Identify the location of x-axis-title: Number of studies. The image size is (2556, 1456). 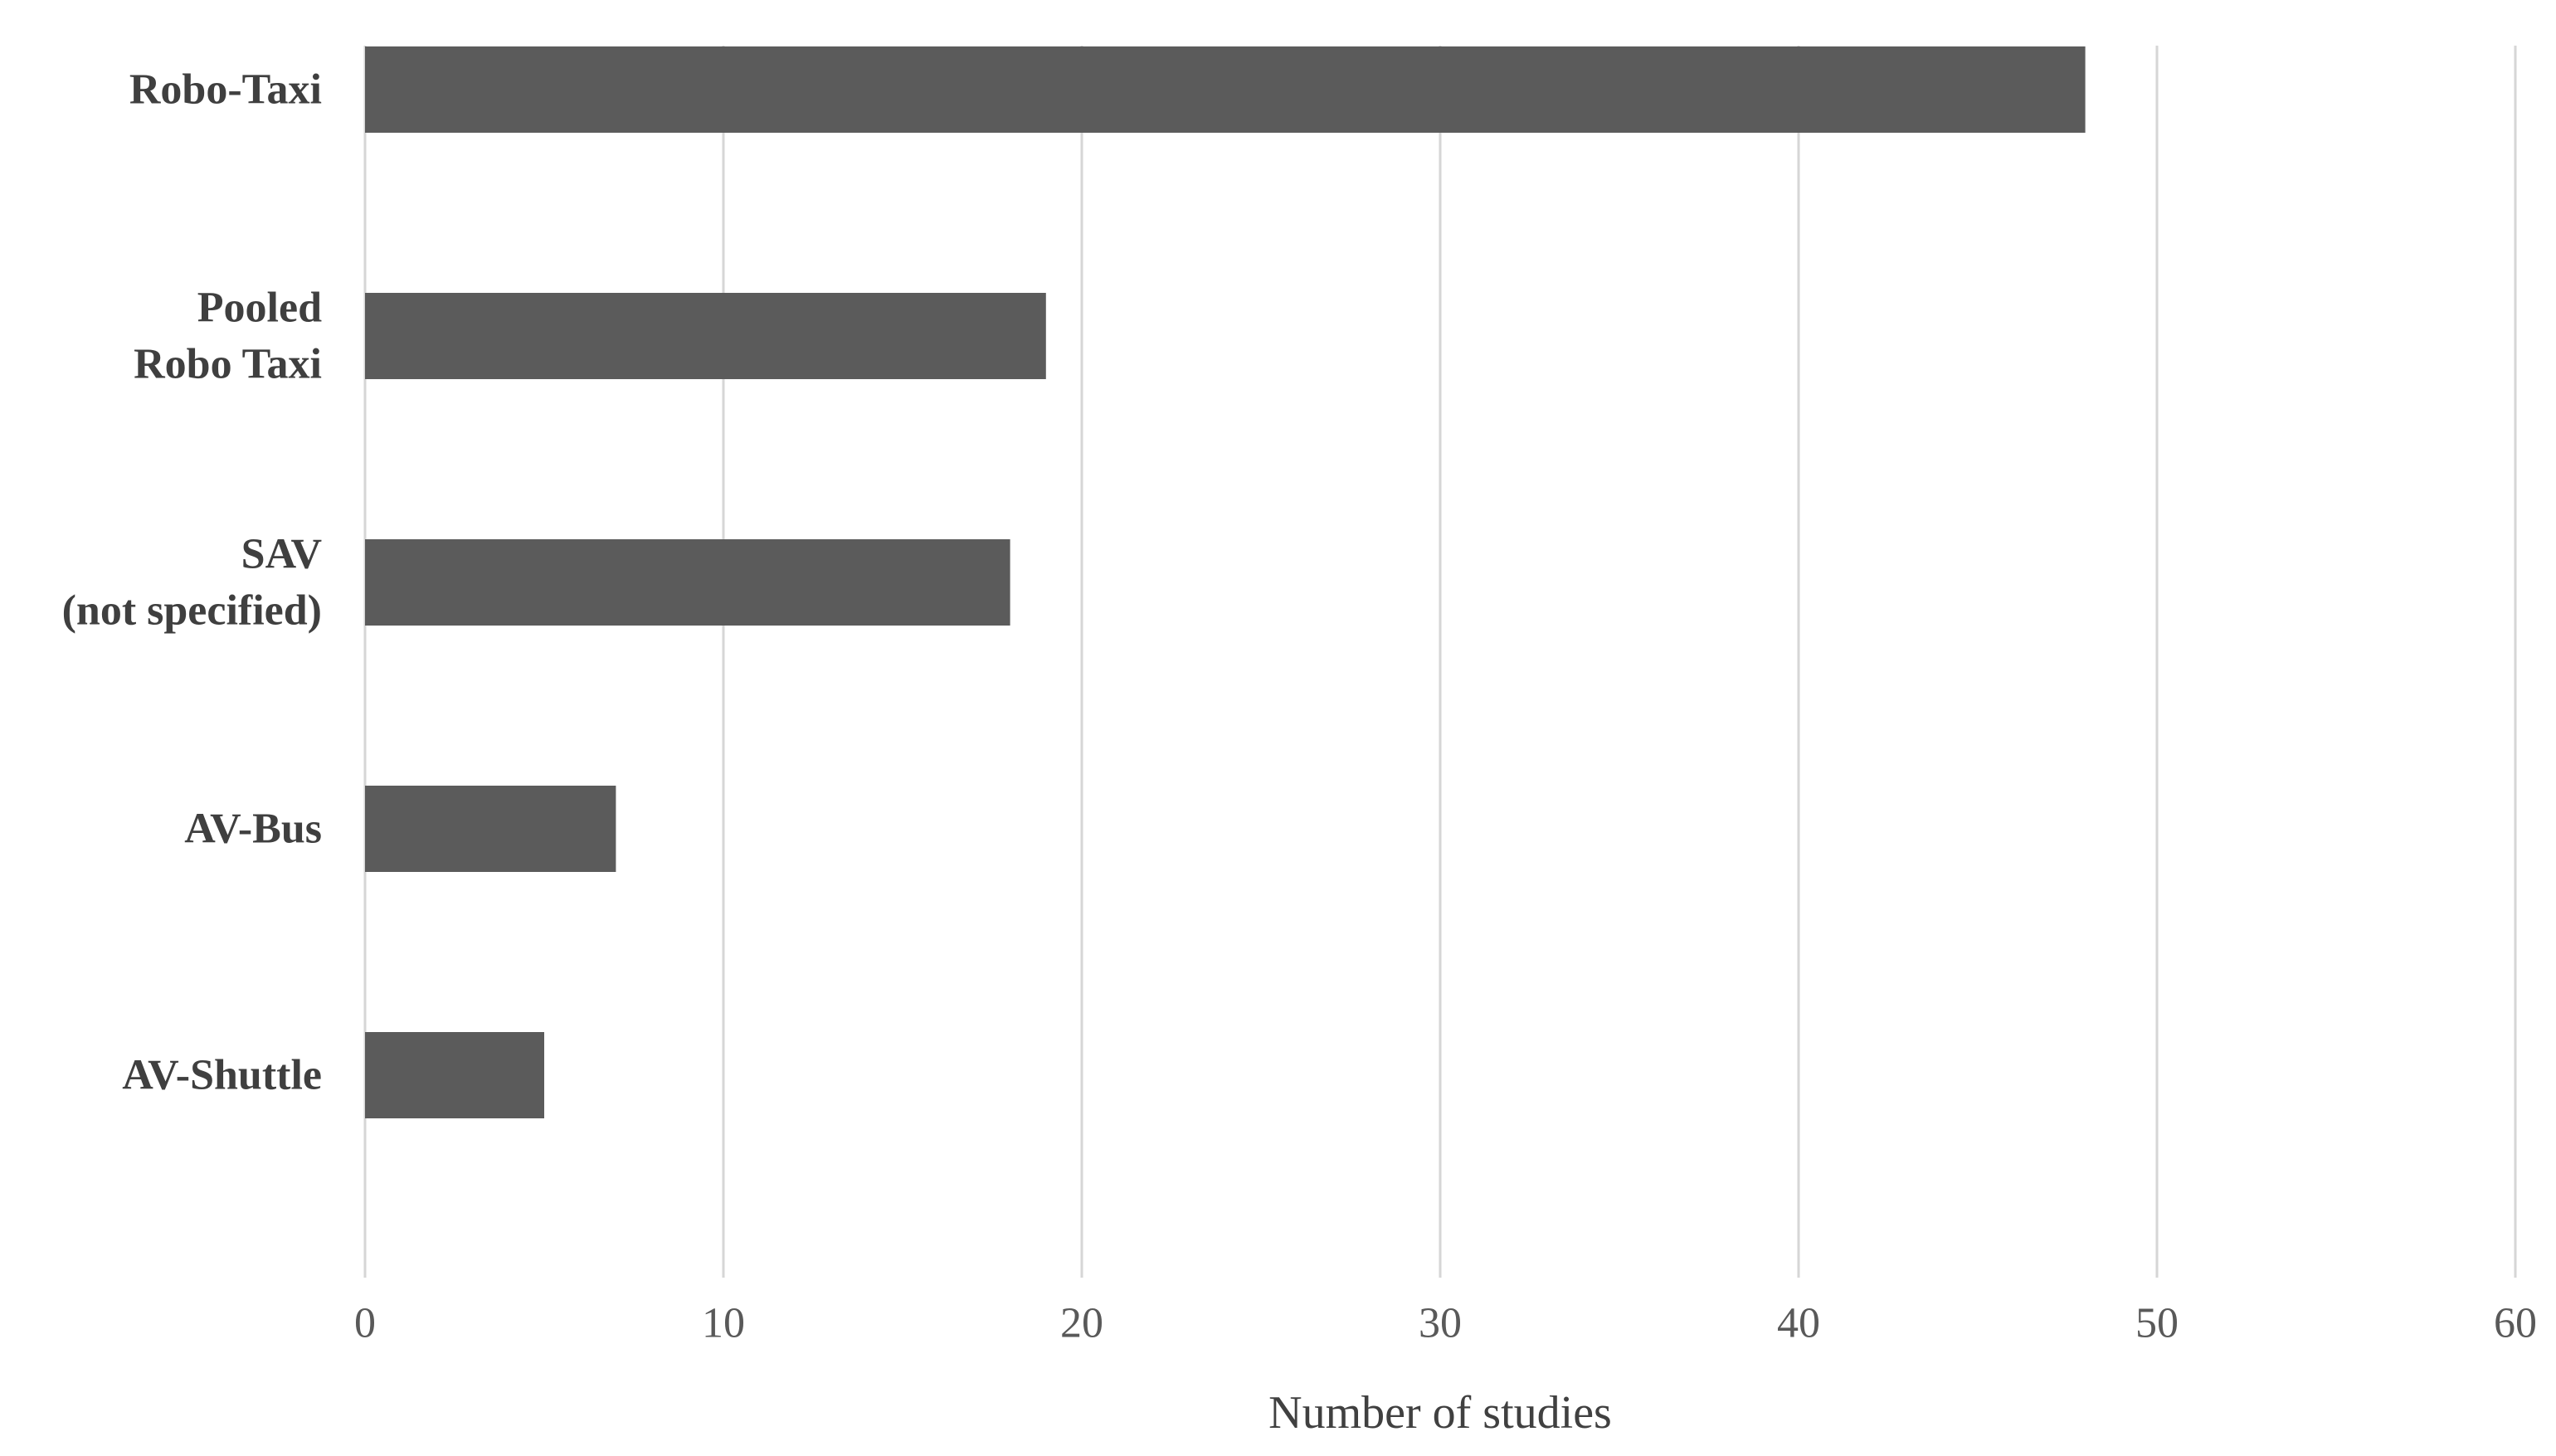
(1440, 1413).